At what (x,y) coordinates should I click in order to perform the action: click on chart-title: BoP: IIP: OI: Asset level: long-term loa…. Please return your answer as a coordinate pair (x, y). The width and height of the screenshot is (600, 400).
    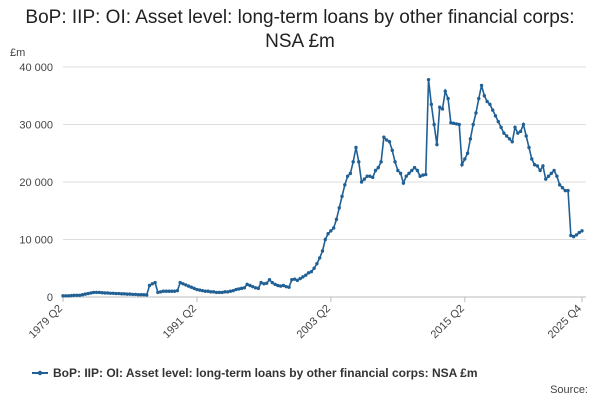
    Looking at the image, I should click on (300, 29).